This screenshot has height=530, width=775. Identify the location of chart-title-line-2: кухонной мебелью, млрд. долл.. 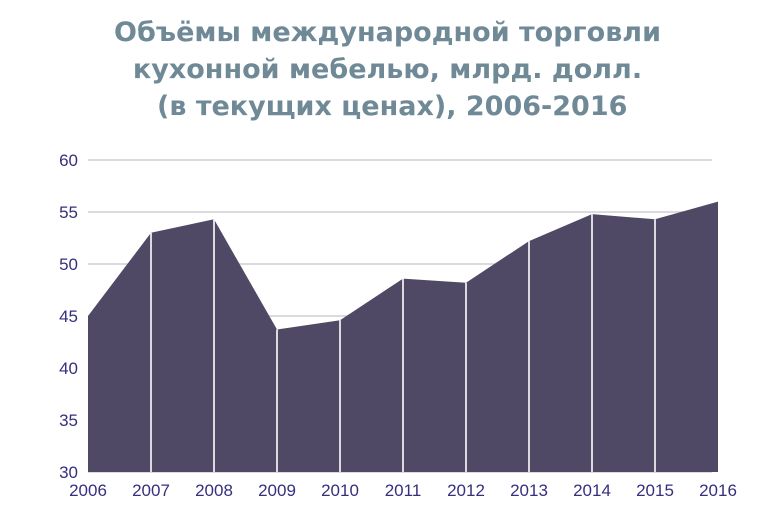
(387, 69).